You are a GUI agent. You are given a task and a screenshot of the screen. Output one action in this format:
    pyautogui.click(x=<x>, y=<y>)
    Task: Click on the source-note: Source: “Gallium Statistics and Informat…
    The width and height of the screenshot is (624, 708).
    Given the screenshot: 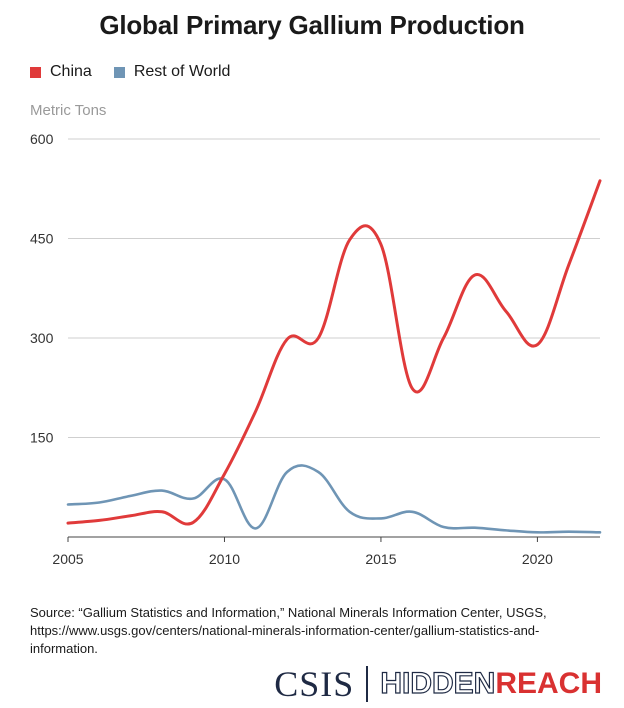 What is the action you would take?
    pyautogui.click(x=288, y=630)
    